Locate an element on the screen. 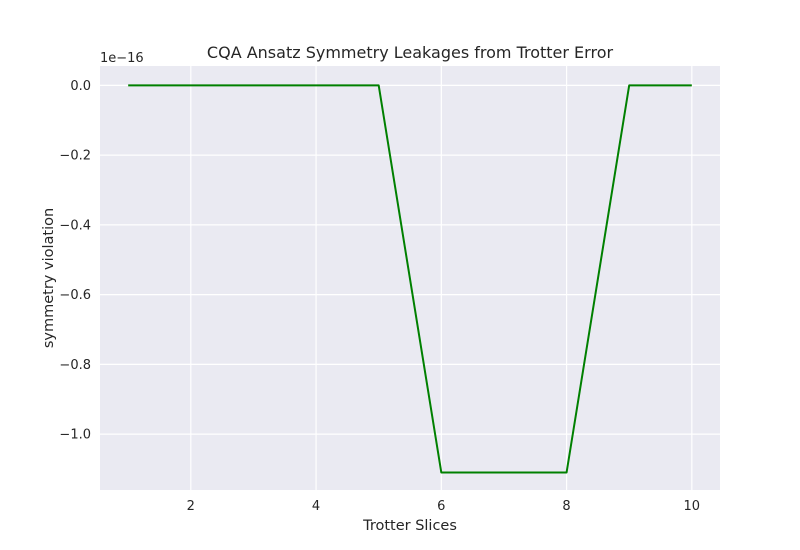  y-offset-label: 1e−16 is located at coordinates (122, 58).